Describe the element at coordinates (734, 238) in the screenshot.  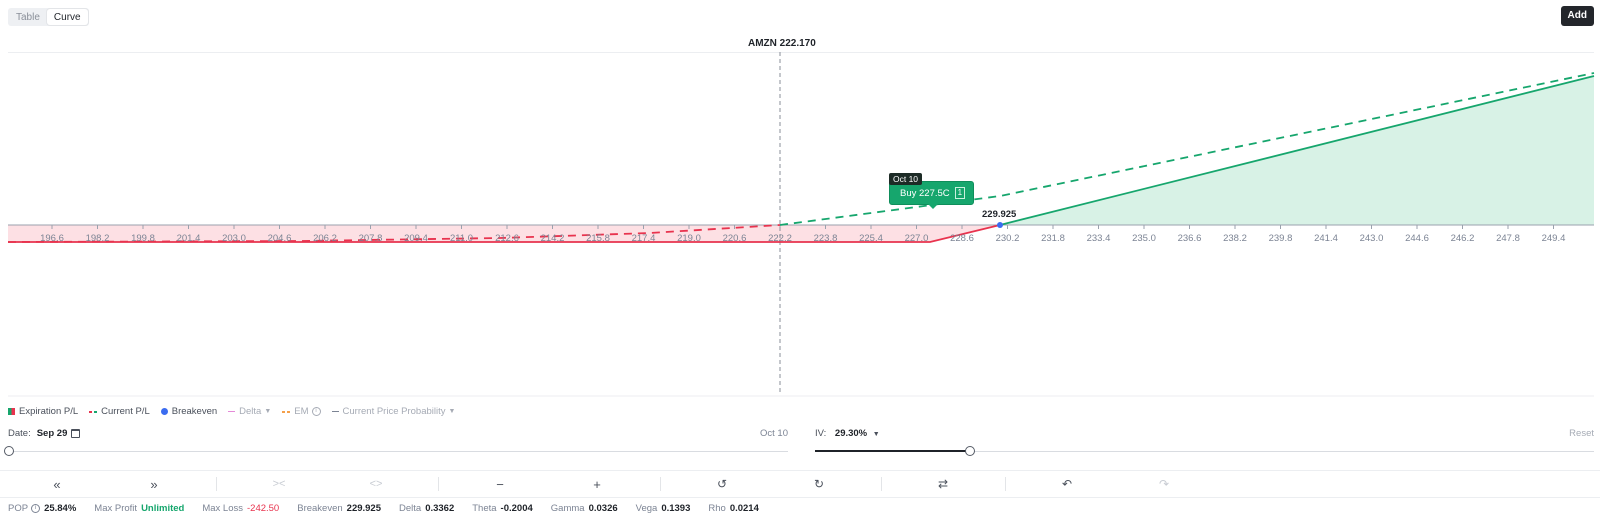
I see `tick-label: 220.6` at that location.